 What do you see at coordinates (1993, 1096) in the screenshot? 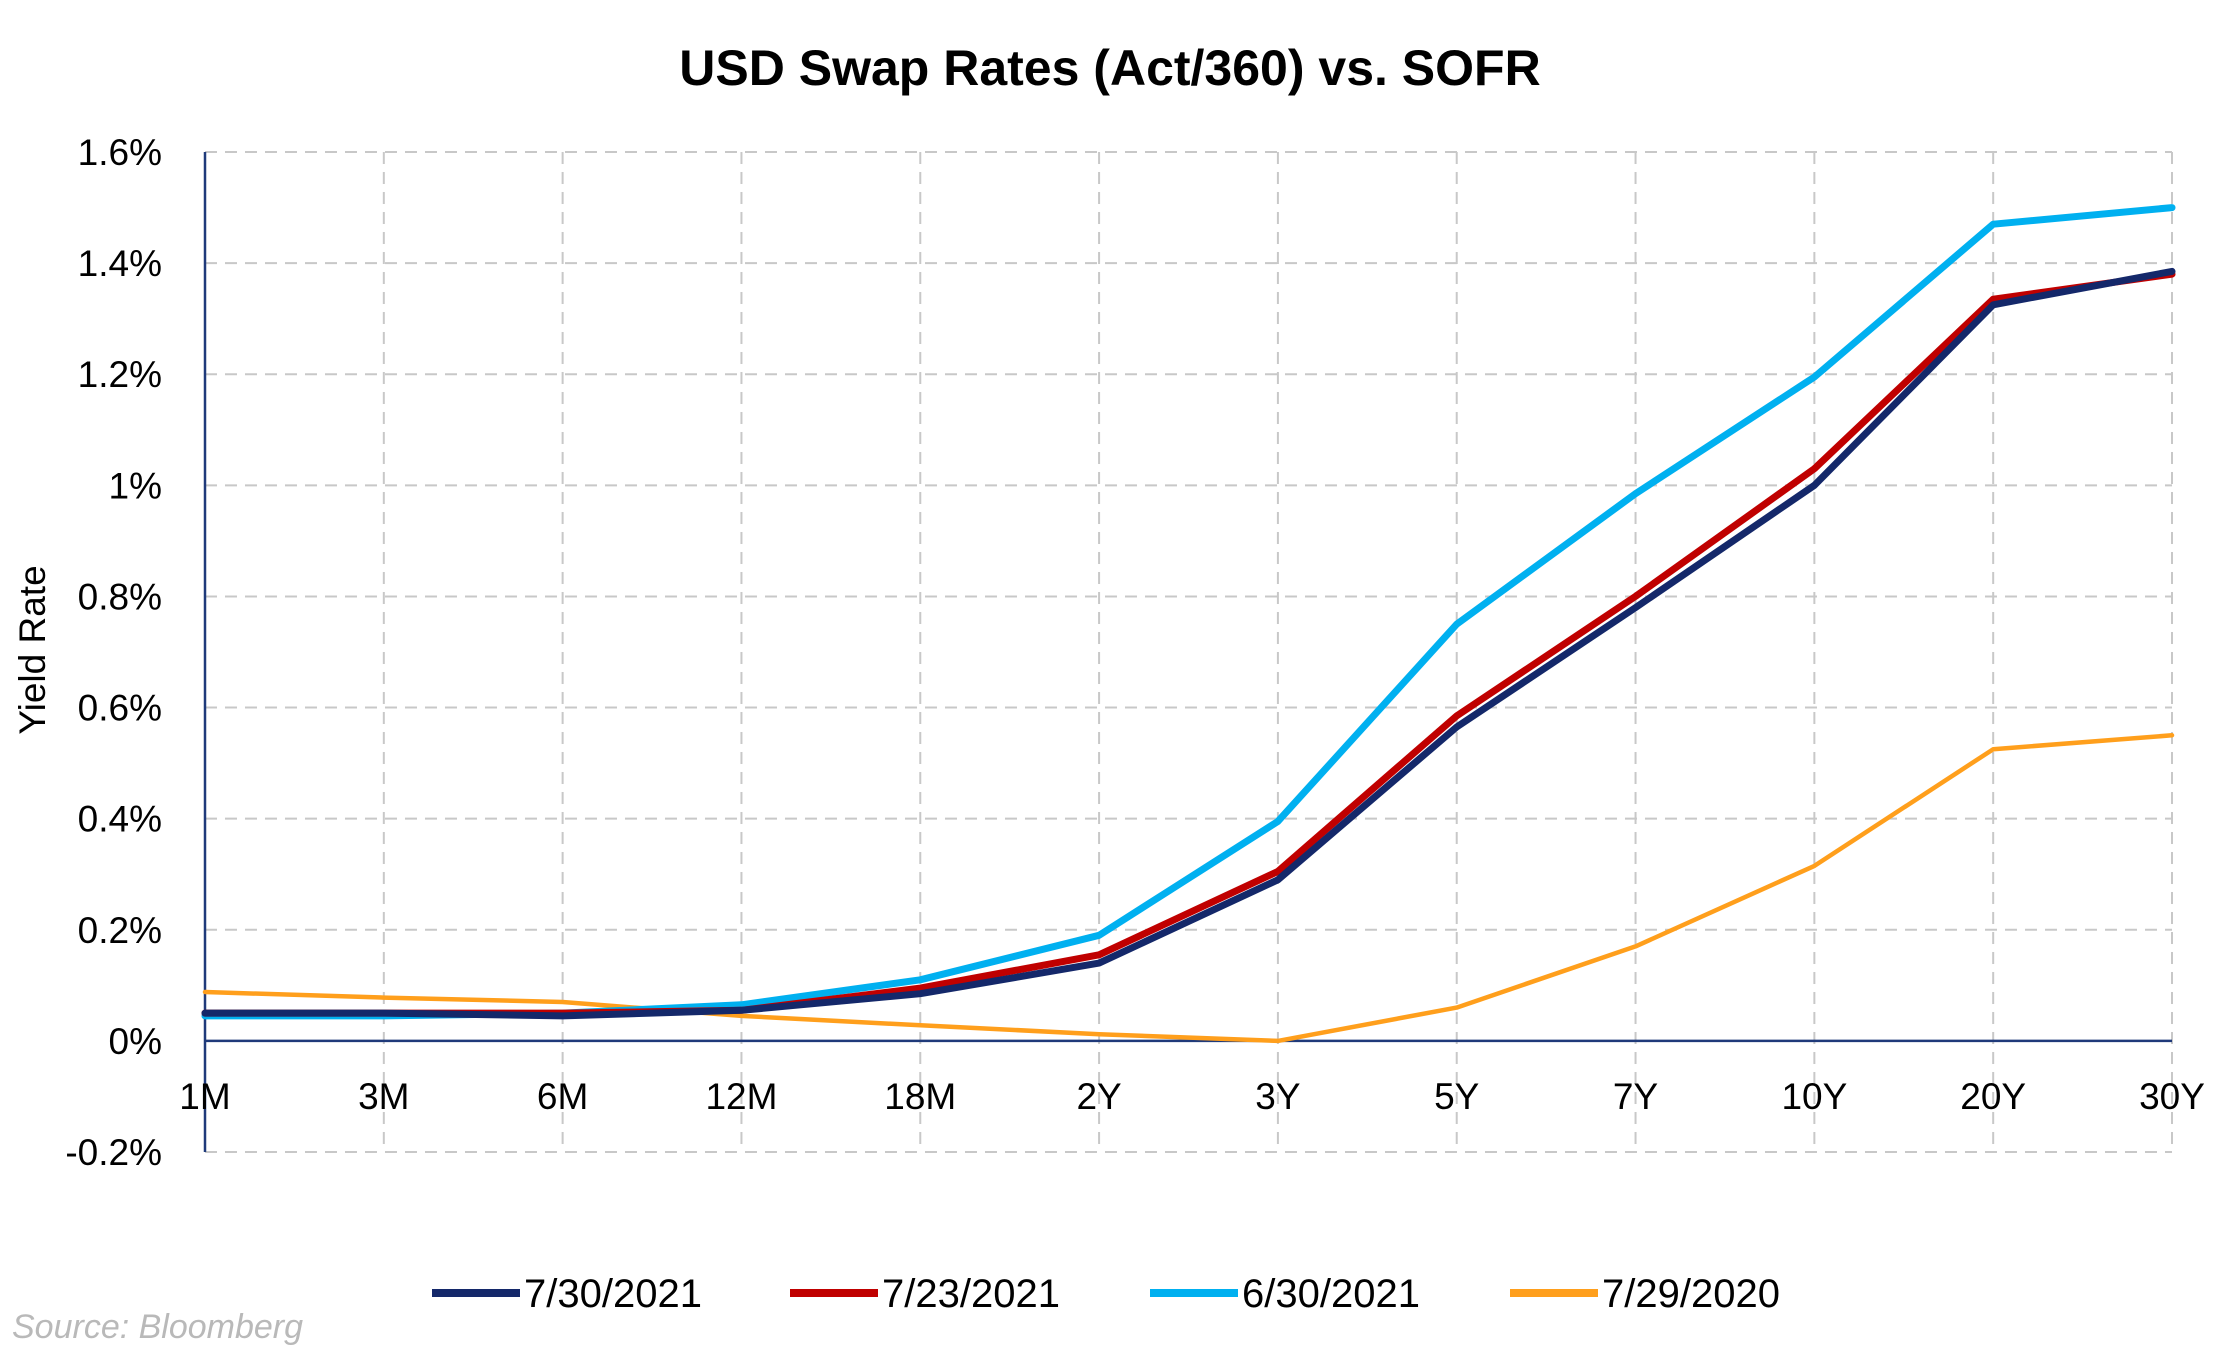
I see `x-tick-label: 20Y` at bounding box center [1993, 1096].